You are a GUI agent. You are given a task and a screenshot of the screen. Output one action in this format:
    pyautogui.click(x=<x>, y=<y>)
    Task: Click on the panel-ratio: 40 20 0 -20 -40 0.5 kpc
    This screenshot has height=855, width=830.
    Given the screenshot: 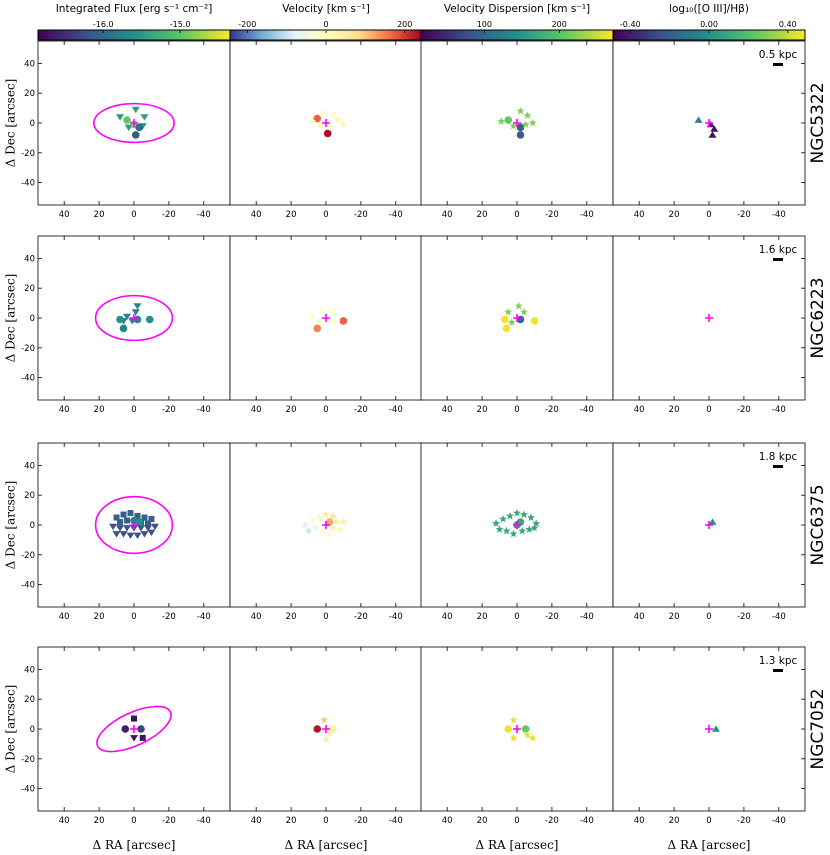 What is the action you would take?
    pyautogui.click(x=709, y=130)
    